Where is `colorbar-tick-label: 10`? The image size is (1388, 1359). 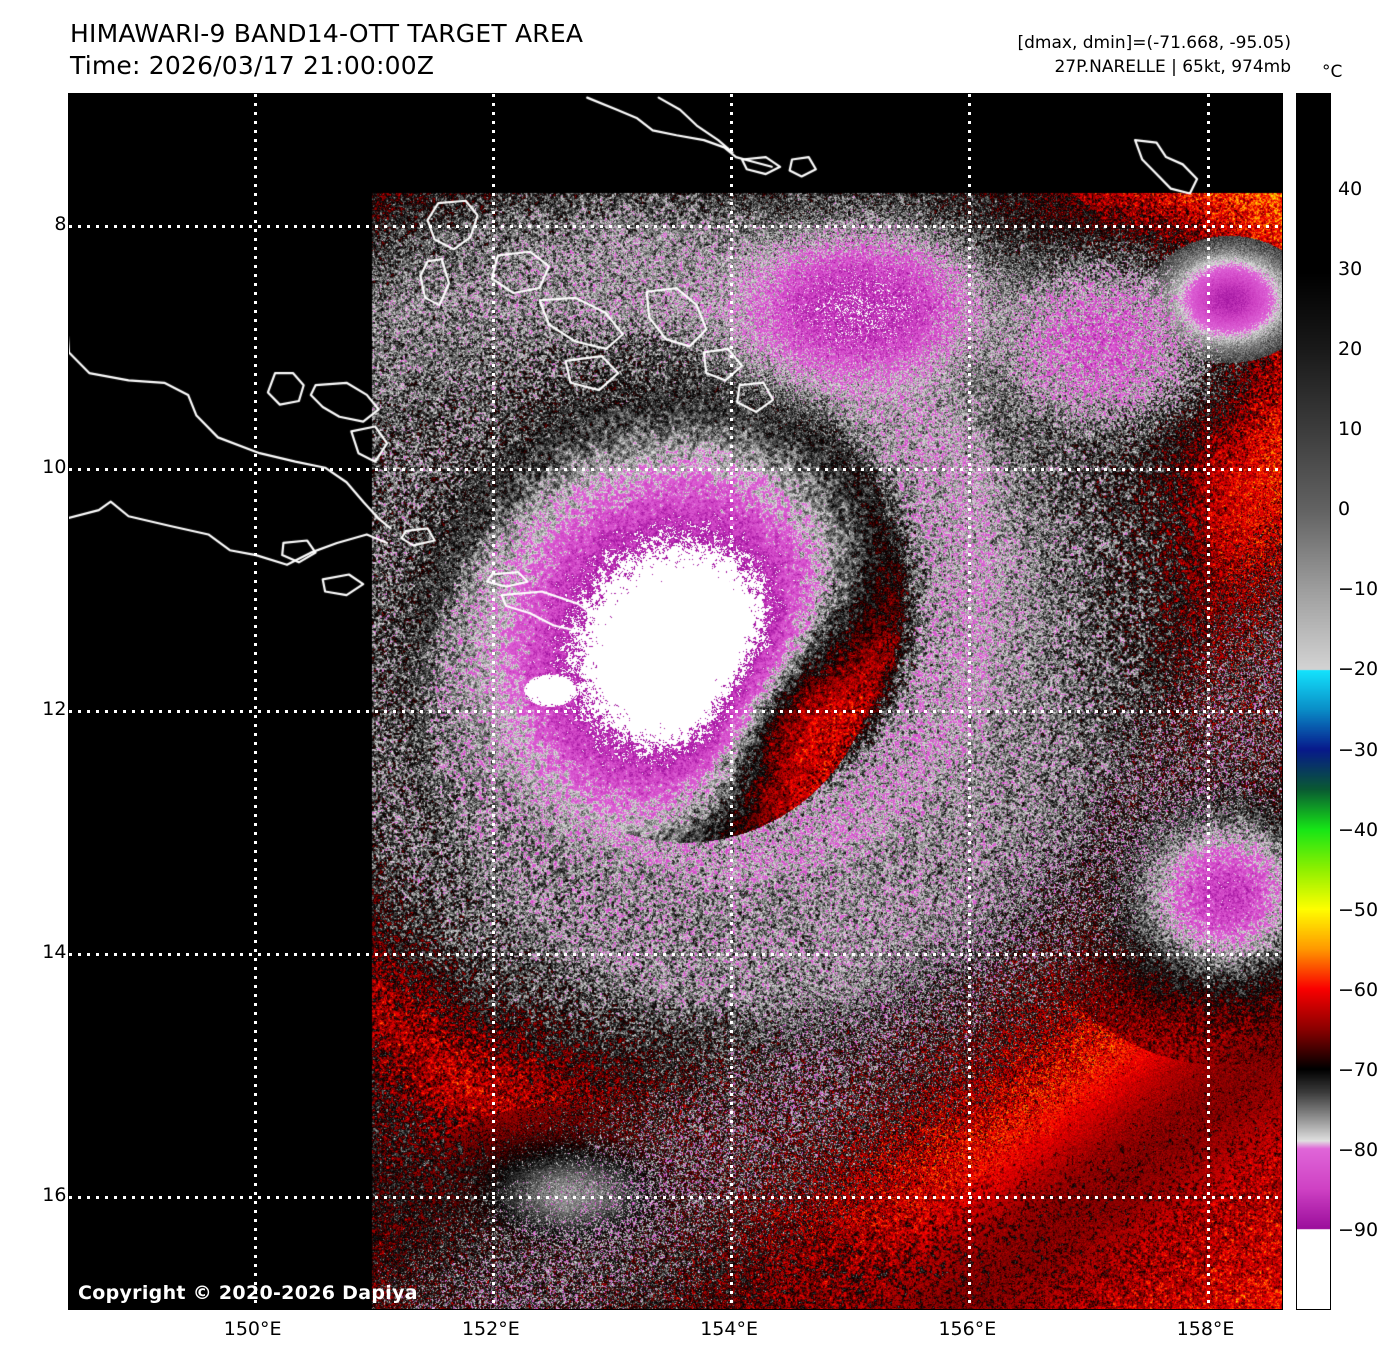
colorbar-tick-label: 10 is located at coordinates (1350, 429).